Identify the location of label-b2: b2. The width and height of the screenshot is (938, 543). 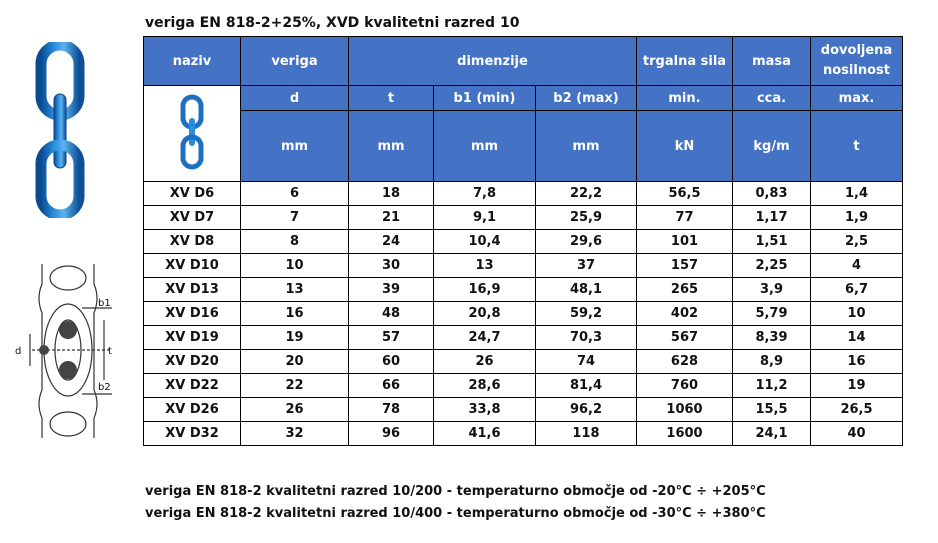
(104, 387).